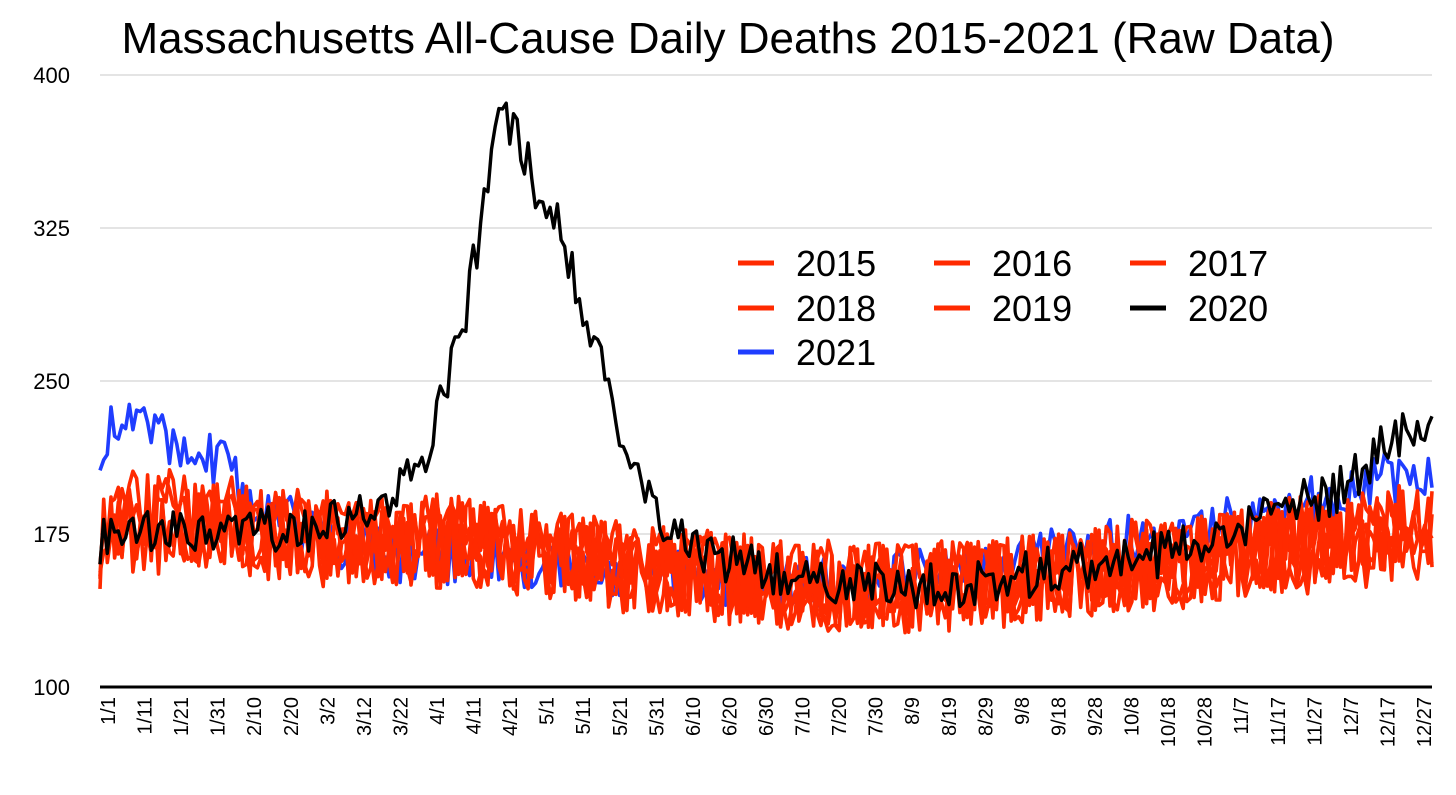 The height and width of the screenshot is (795, 1456). Describe the element at coordinates (1425, 722) in the screenshot. I see `x-tick-label: 12/27` at that location.